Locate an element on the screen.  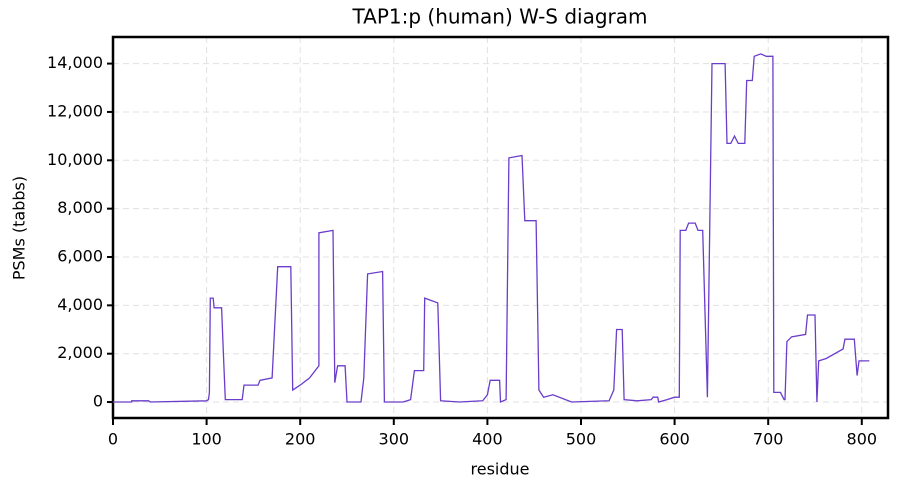
y-tick-label: 6,000 is located at coordinates (80, 255).